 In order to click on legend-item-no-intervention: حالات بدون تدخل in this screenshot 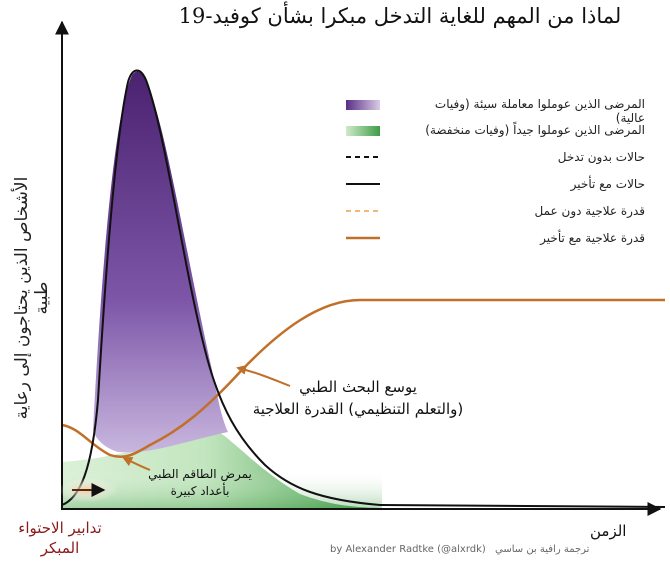, I will do `click(495, 159)`.